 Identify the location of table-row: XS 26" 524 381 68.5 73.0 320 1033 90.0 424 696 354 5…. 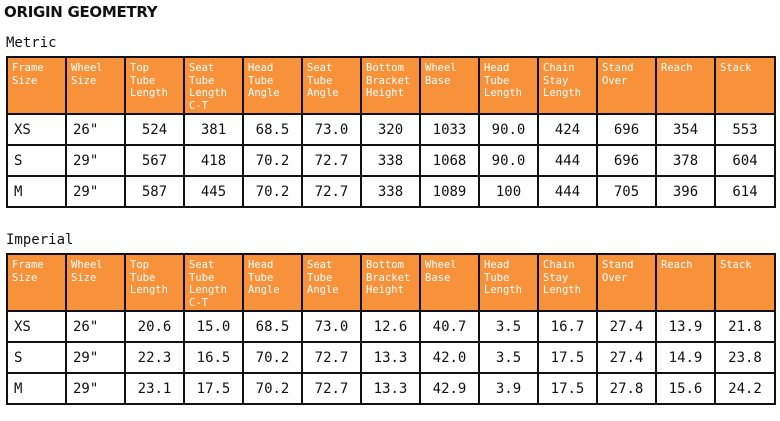
(391, 129).